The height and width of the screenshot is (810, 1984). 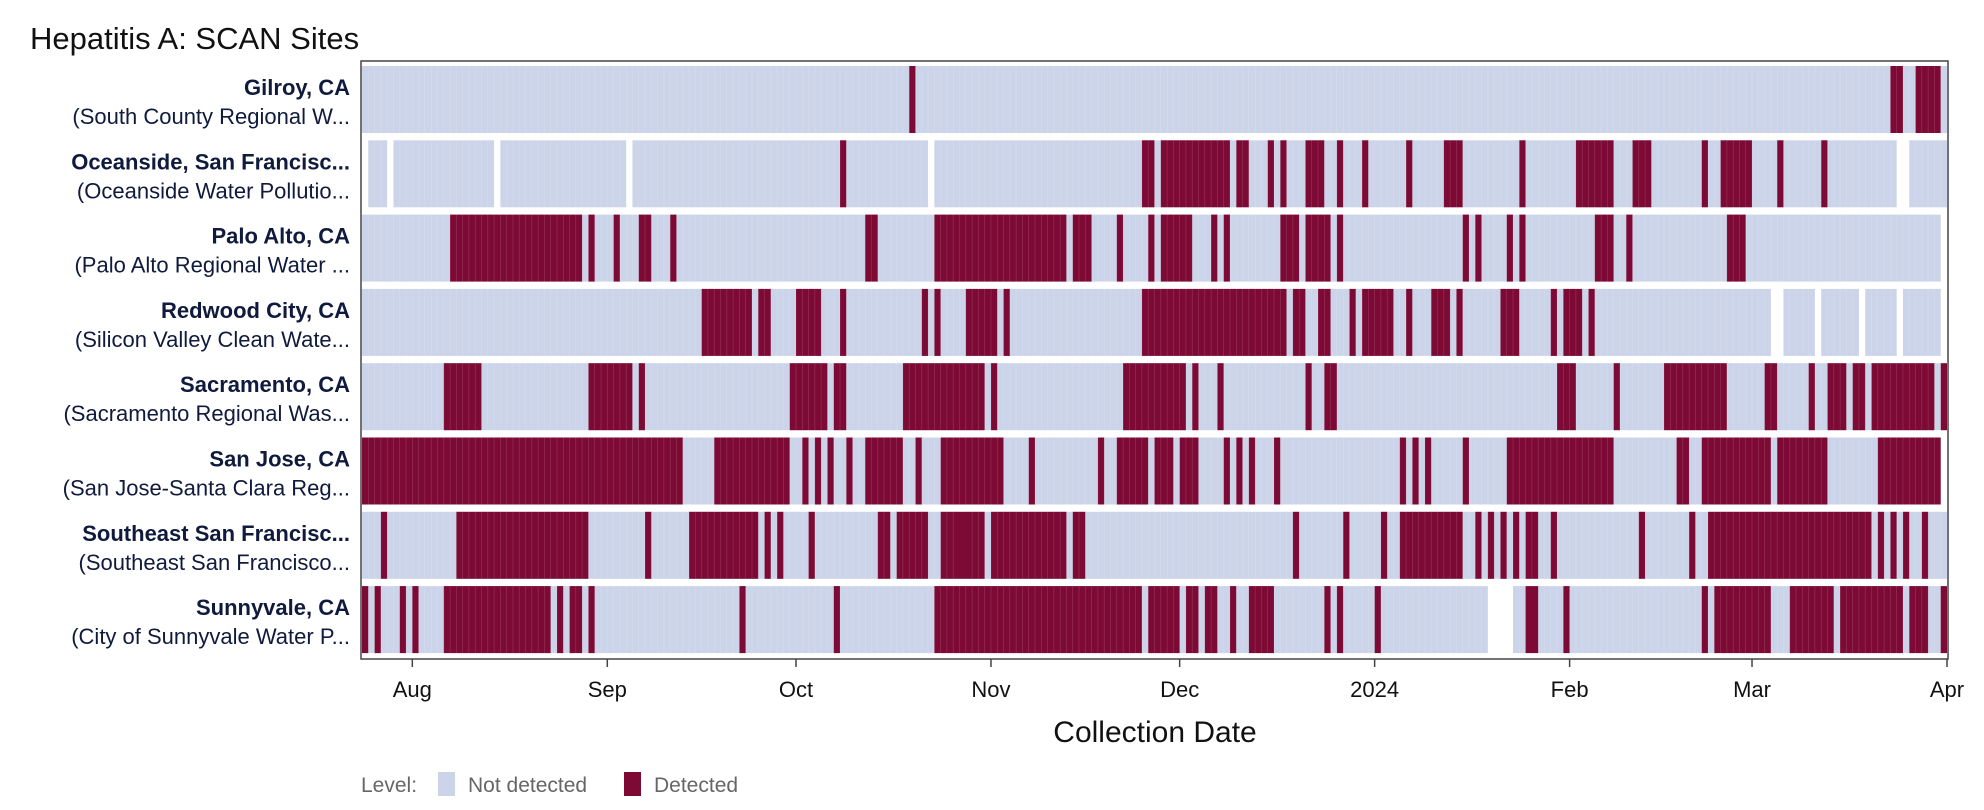 What do you see at coordinates (1374, 689) in the screenshot?
I see `x-tick-label: 2024` at bounding box center [1374, 689].